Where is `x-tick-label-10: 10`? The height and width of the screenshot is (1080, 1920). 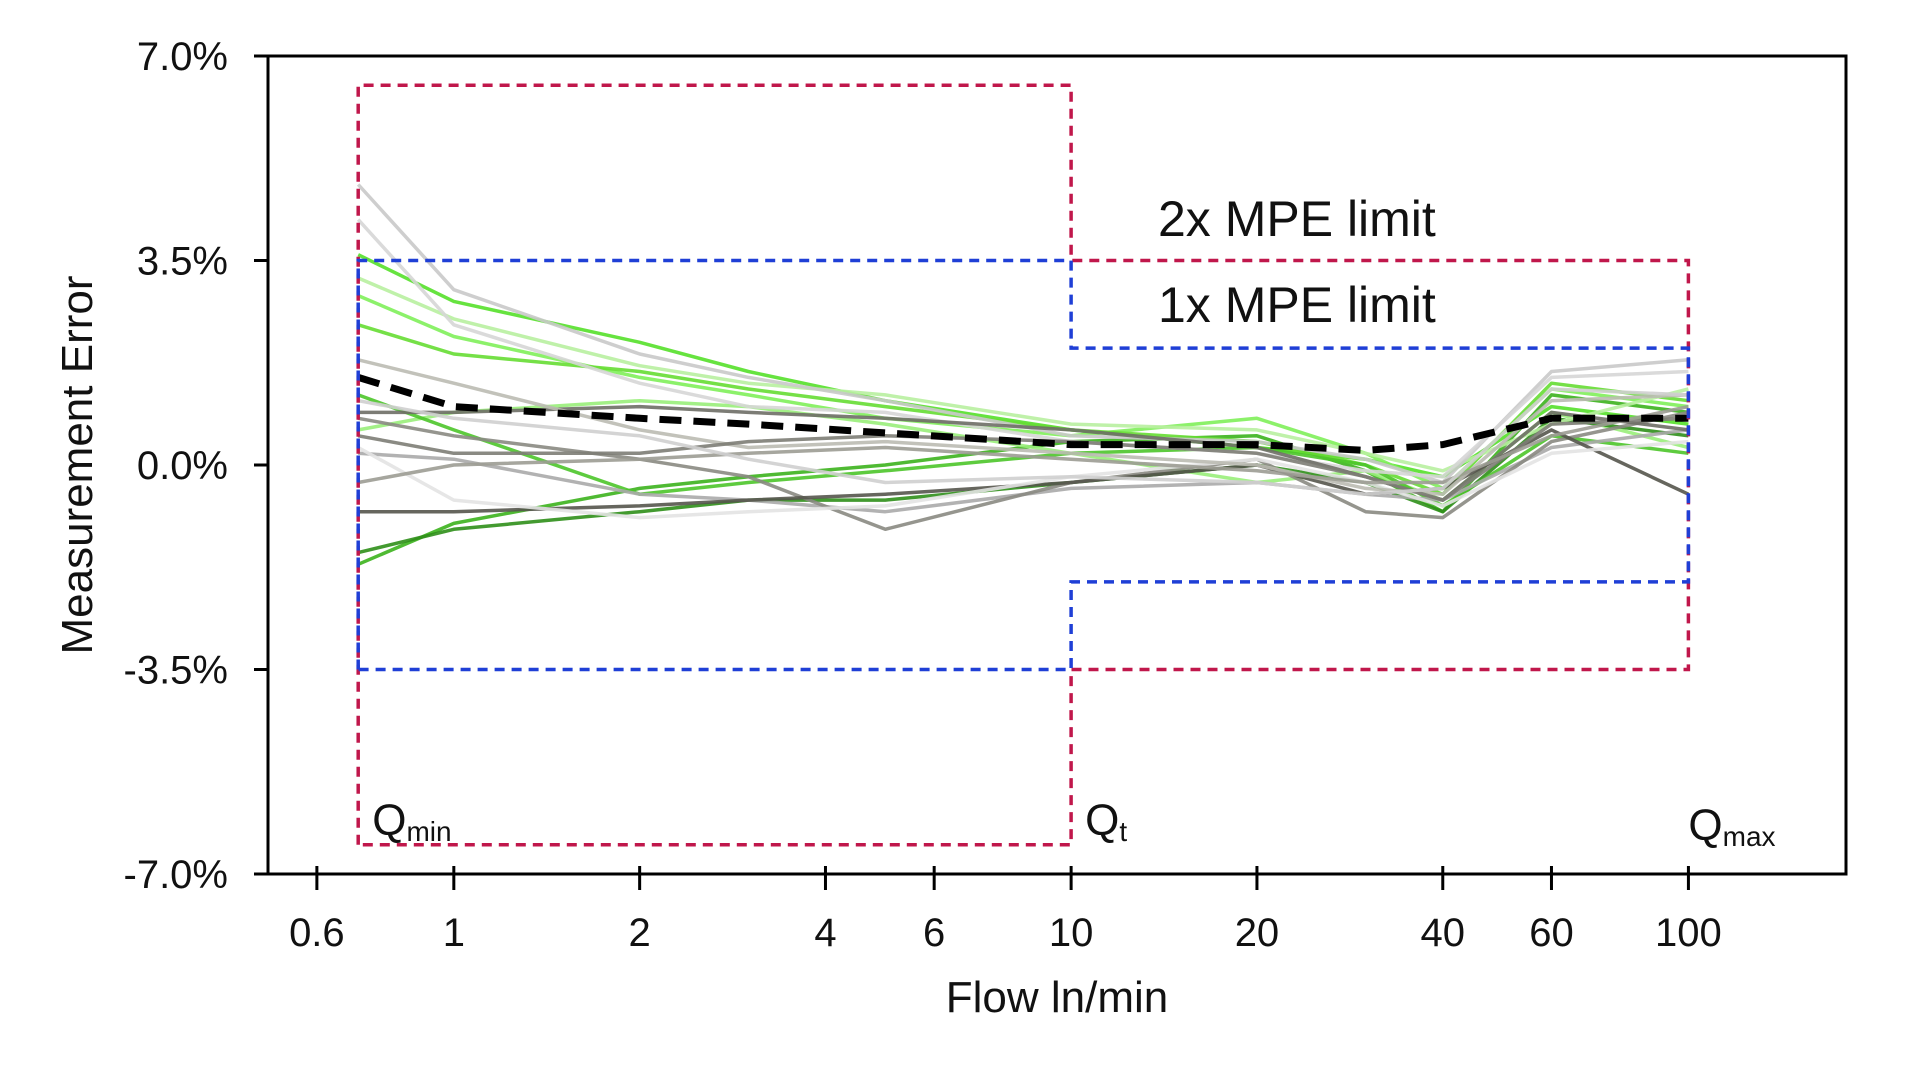 x-tick-label-10: 10 is located at coordinates (1071, 933).